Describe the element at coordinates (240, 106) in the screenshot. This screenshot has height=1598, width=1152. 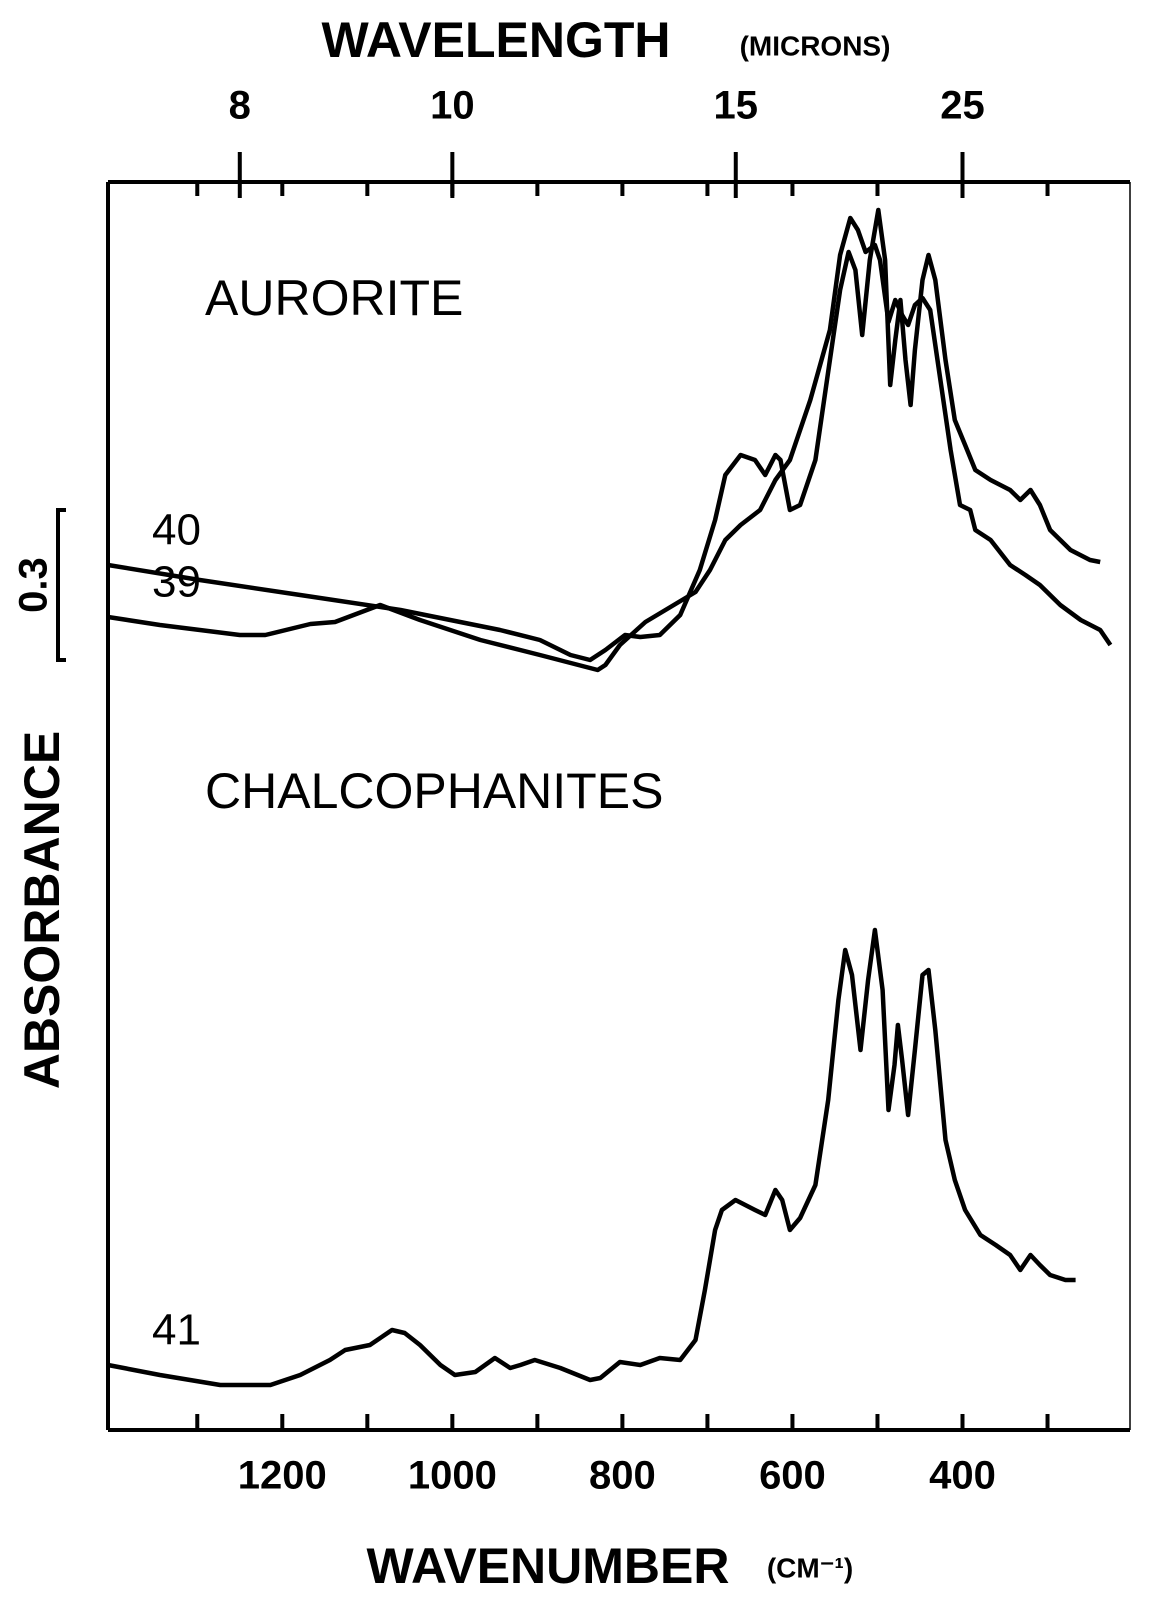
I see `x2-tick-label: 8` at that location.